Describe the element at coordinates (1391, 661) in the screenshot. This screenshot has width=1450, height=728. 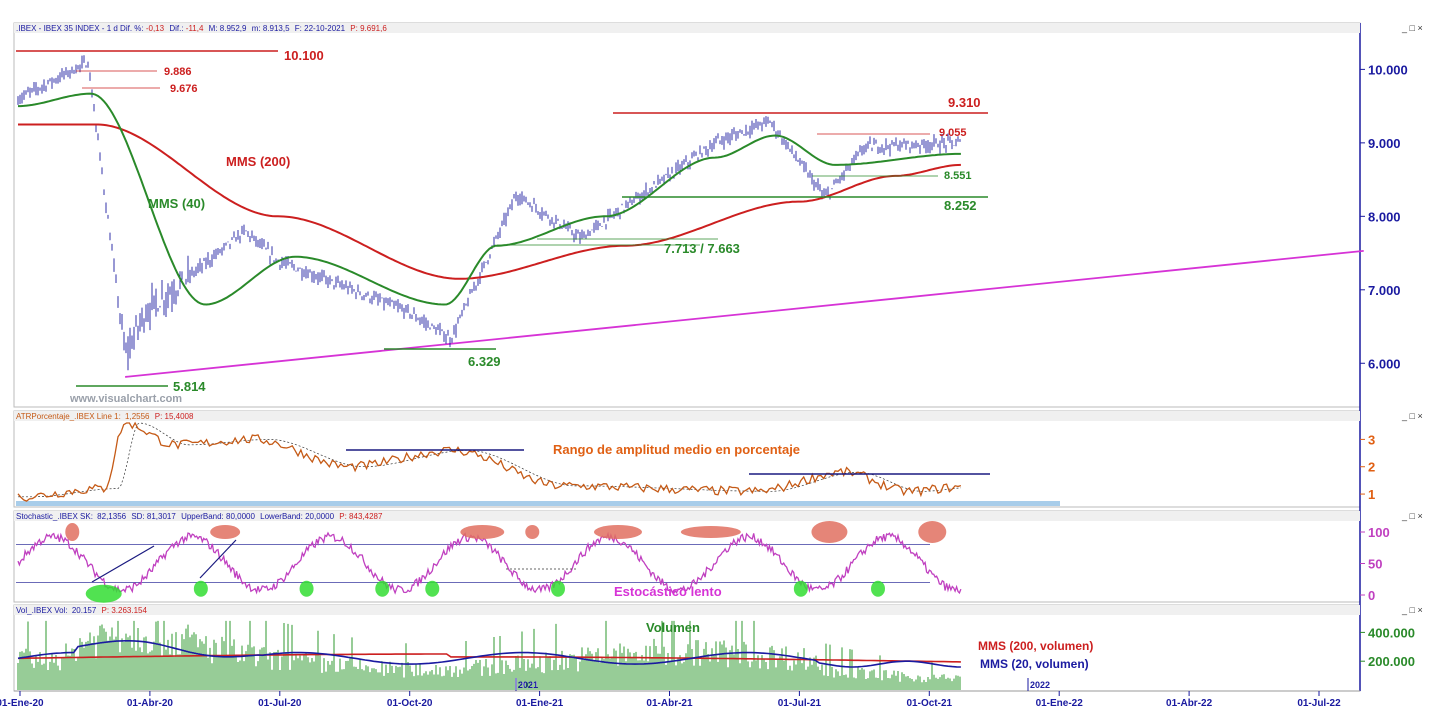
I see `vol-tick-label: 200.000` at that location.